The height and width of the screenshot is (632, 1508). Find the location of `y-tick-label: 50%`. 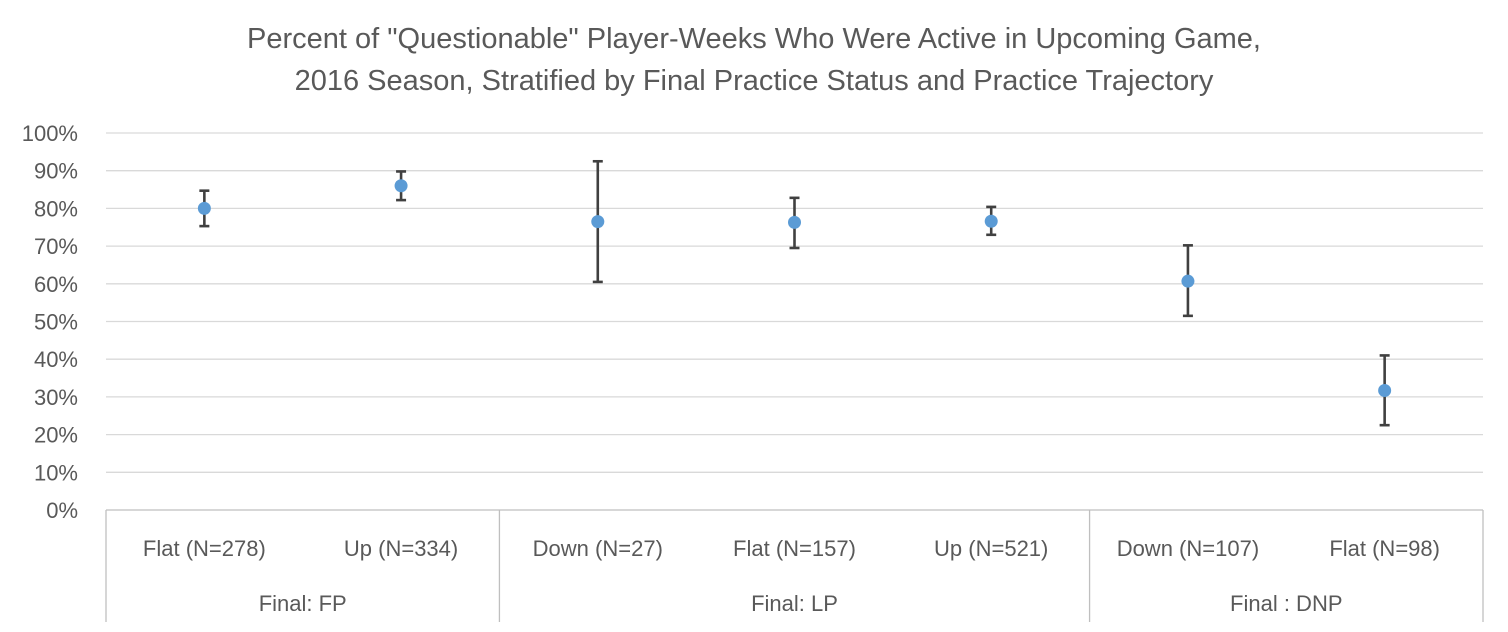

y-tick-label: 50% is located at coordinates (56, 322).